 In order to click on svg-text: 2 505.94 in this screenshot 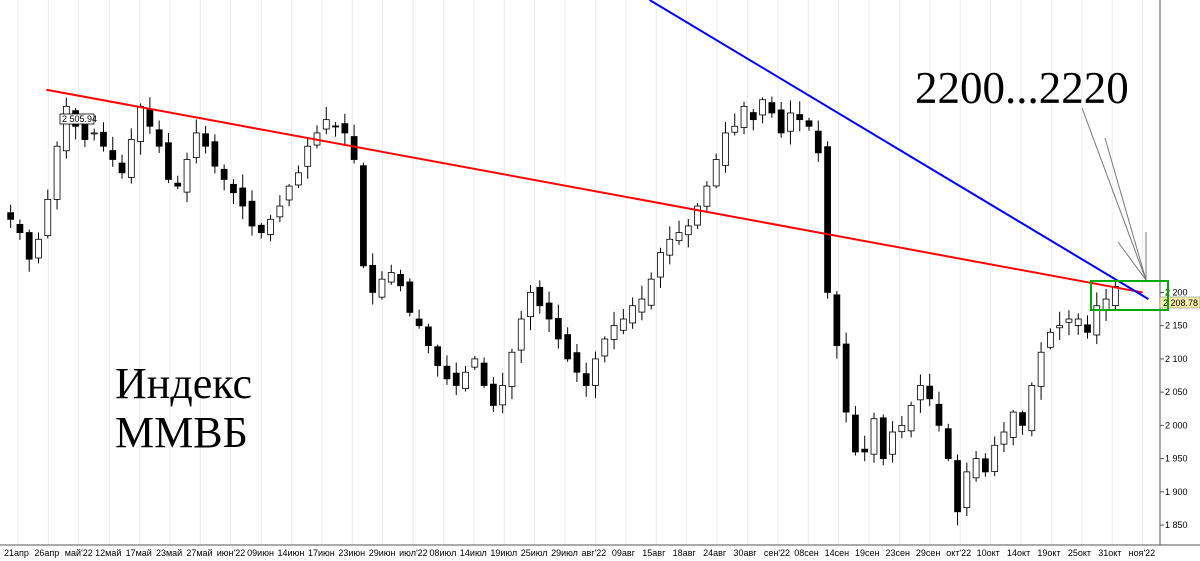, I will do `click(79, 119)`.